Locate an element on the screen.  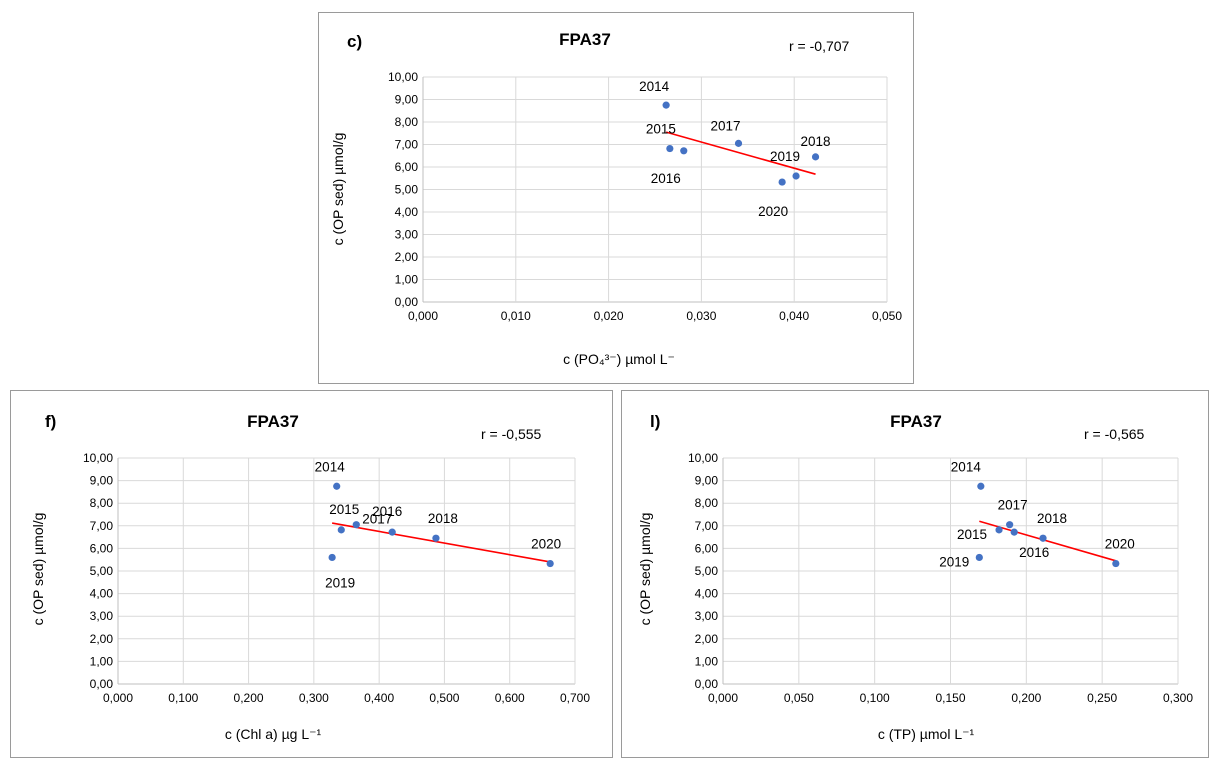
panel-label: c) is located at coordinates (354, 41).